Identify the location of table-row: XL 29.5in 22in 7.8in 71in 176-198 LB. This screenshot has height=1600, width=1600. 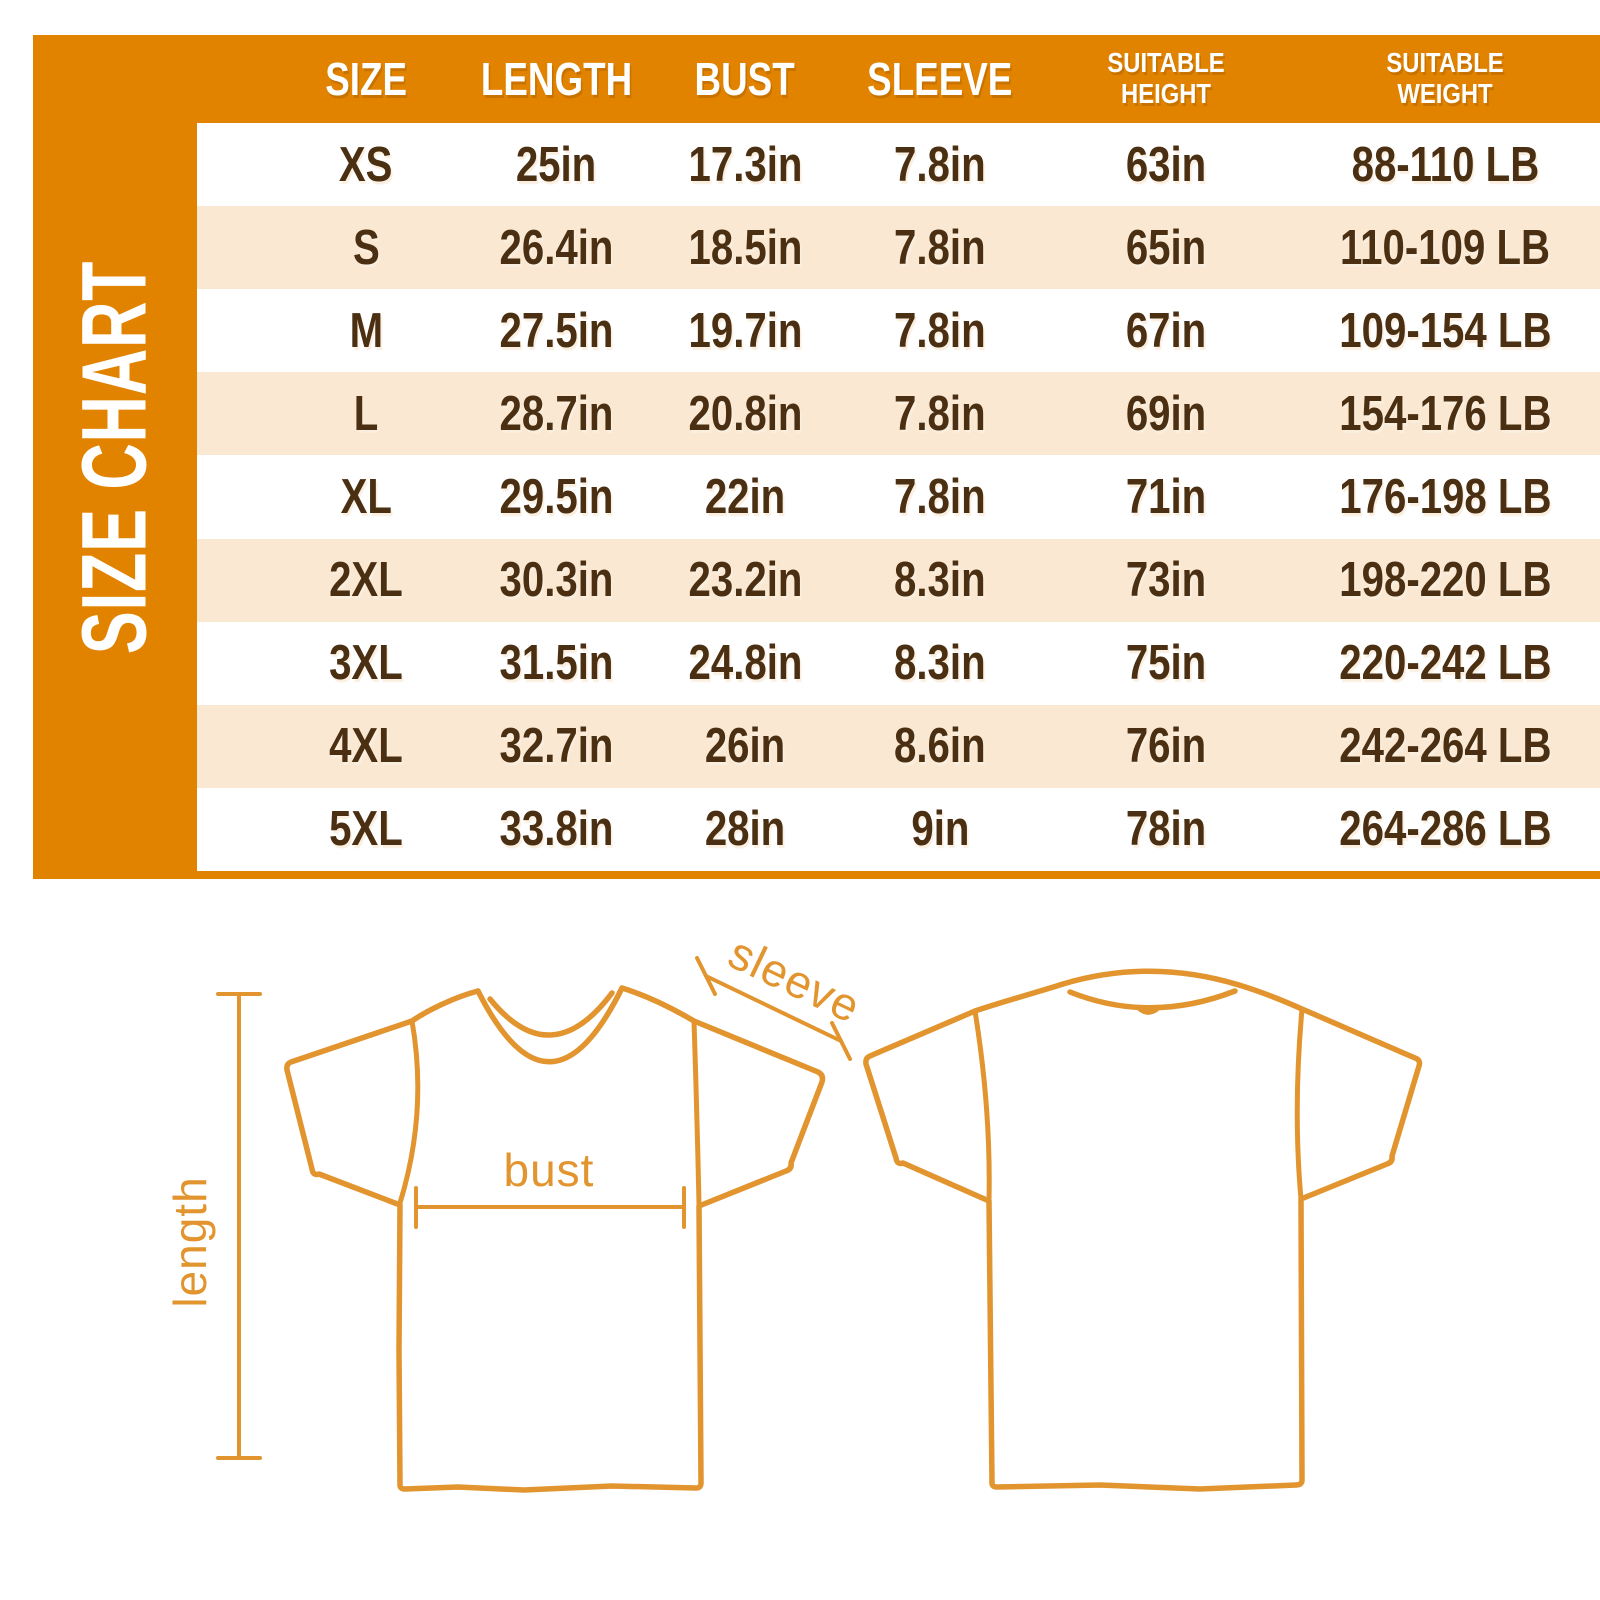
(898, 497).